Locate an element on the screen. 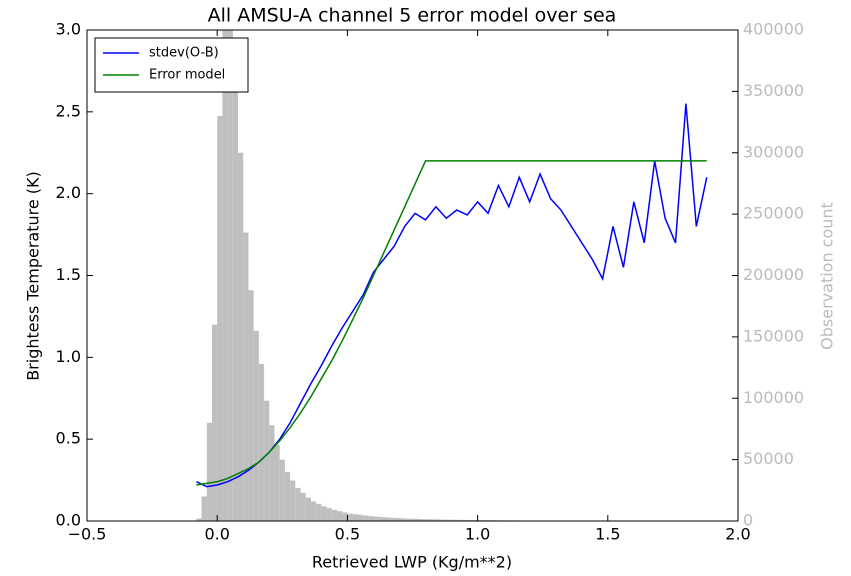  y2-tick-label: 350000 is located at coordinates (773, 90).